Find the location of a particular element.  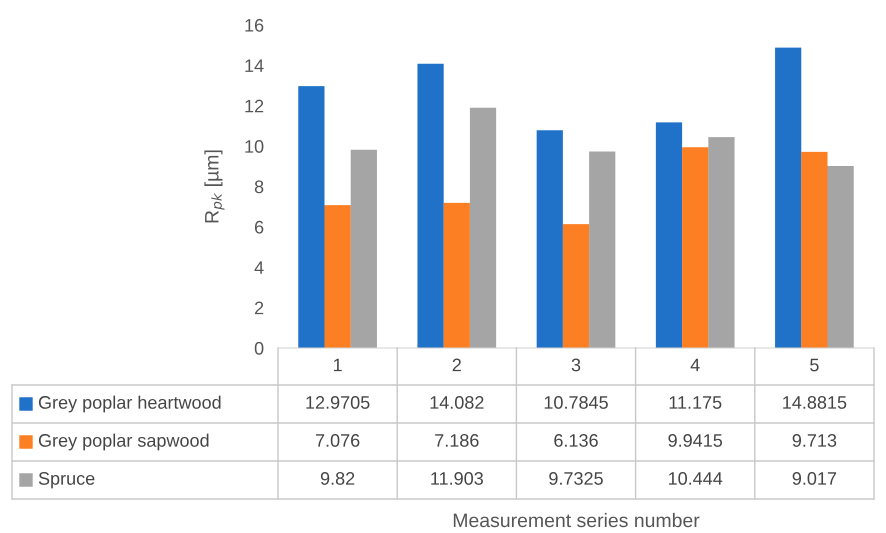

legend-label: Spruce is located at coordinates (66, 480).